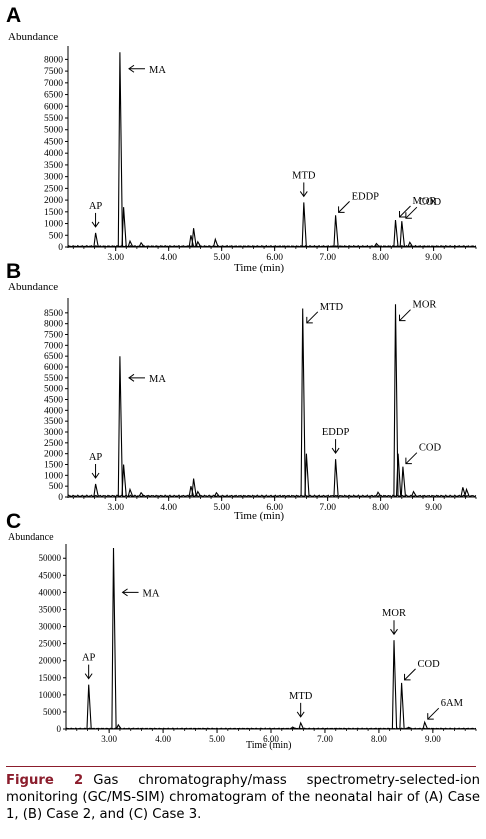 The height and width of the screenshot is (839, 486). What do you see at coordinates (50, 678) in the screenshot?
I see `y-tick-label: 15000` at bounding box center [50, 678].